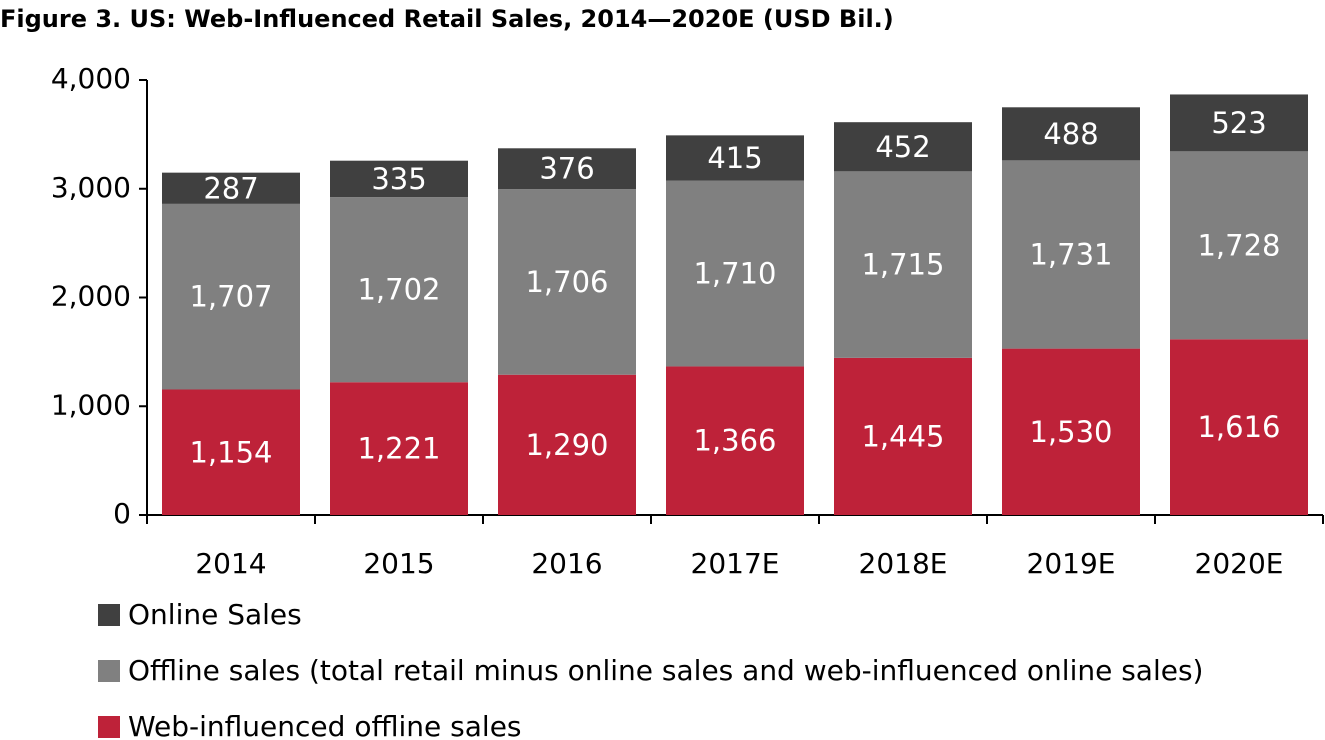  I want to click on y-tick-label: 0, so click(122, 513).